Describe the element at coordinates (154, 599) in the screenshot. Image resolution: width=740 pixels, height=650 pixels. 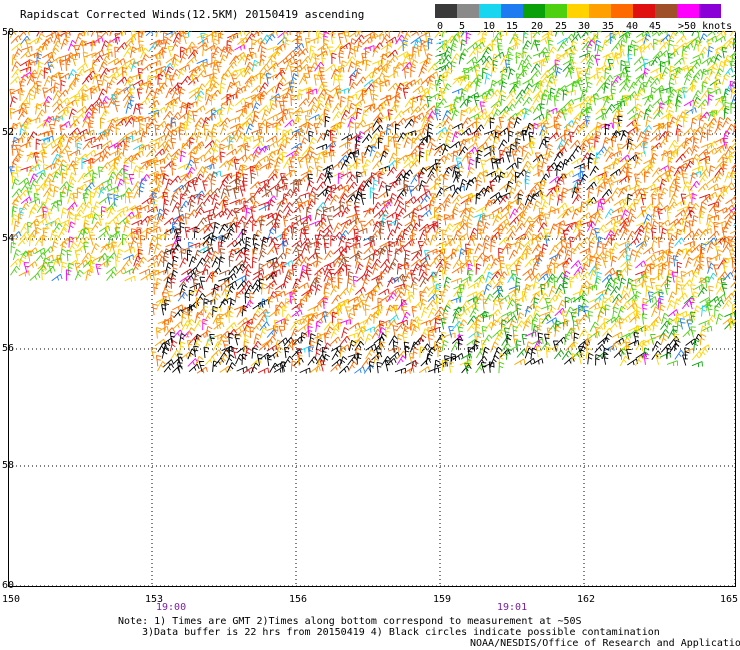
I see `lon-tick-label: 153` at that location.